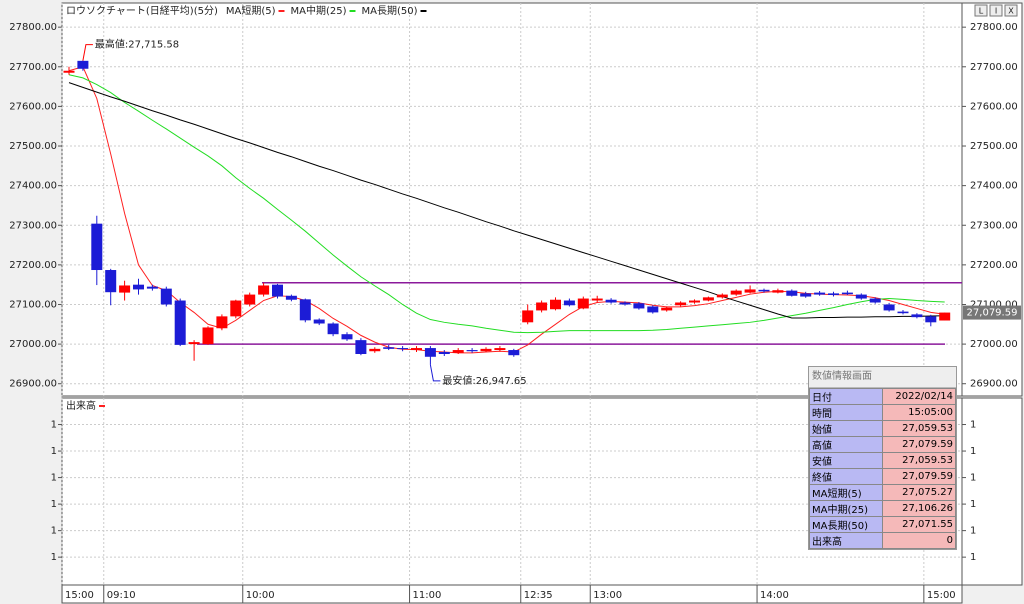 Image resolution: width=1024 pixels, height=604 pixels. I want to click on y2-tick-label: 27600.00, so click(994, 106).